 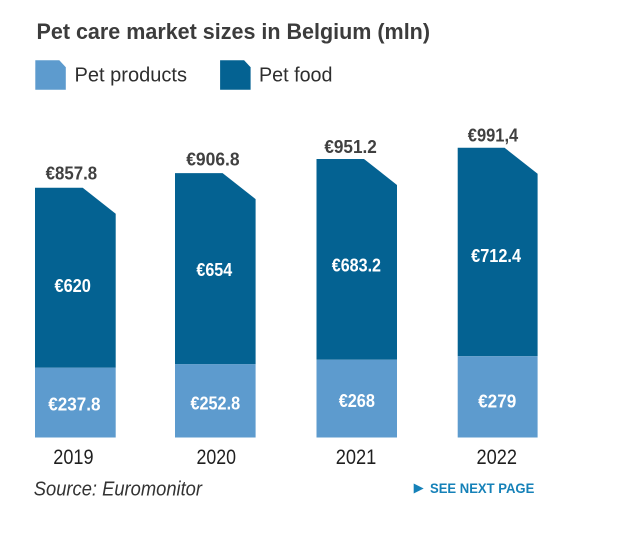 I want to click on svg-text: €683.2, so click(x=356, y=266).